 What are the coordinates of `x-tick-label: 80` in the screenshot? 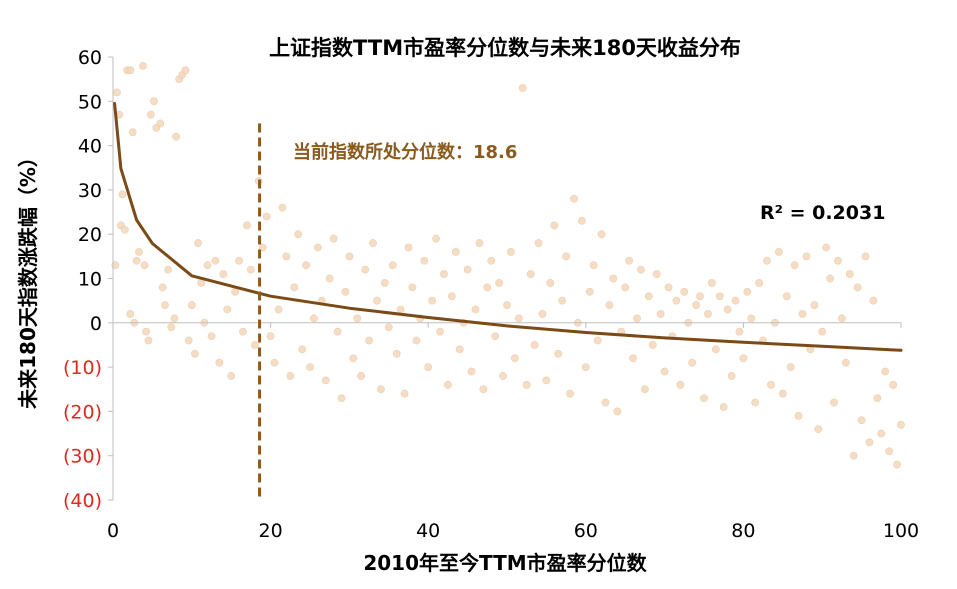 It's located at (743, 531).